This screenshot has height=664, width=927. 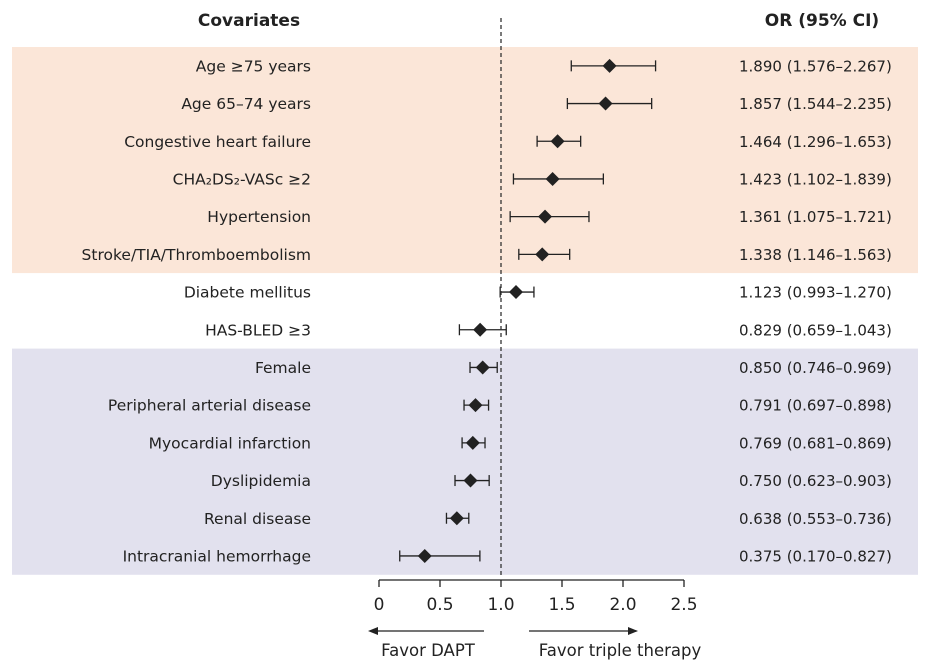 What do you see at coordinates (815, 330) in the screenshot?
I see `or-ci-value: 0.829 (0.659–1.043)` at bounding box center [815, 330].